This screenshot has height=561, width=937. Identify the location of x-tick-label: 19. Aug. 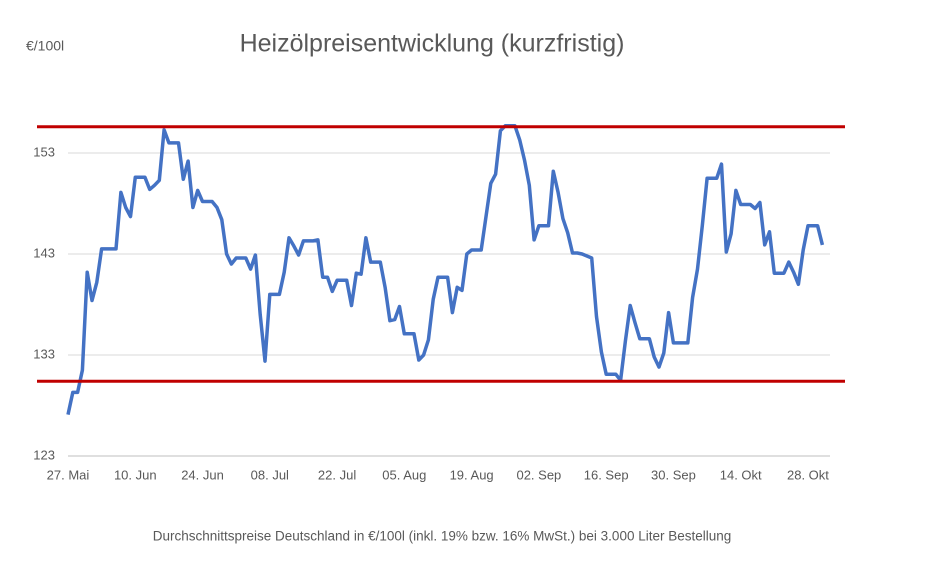
(472, 474).